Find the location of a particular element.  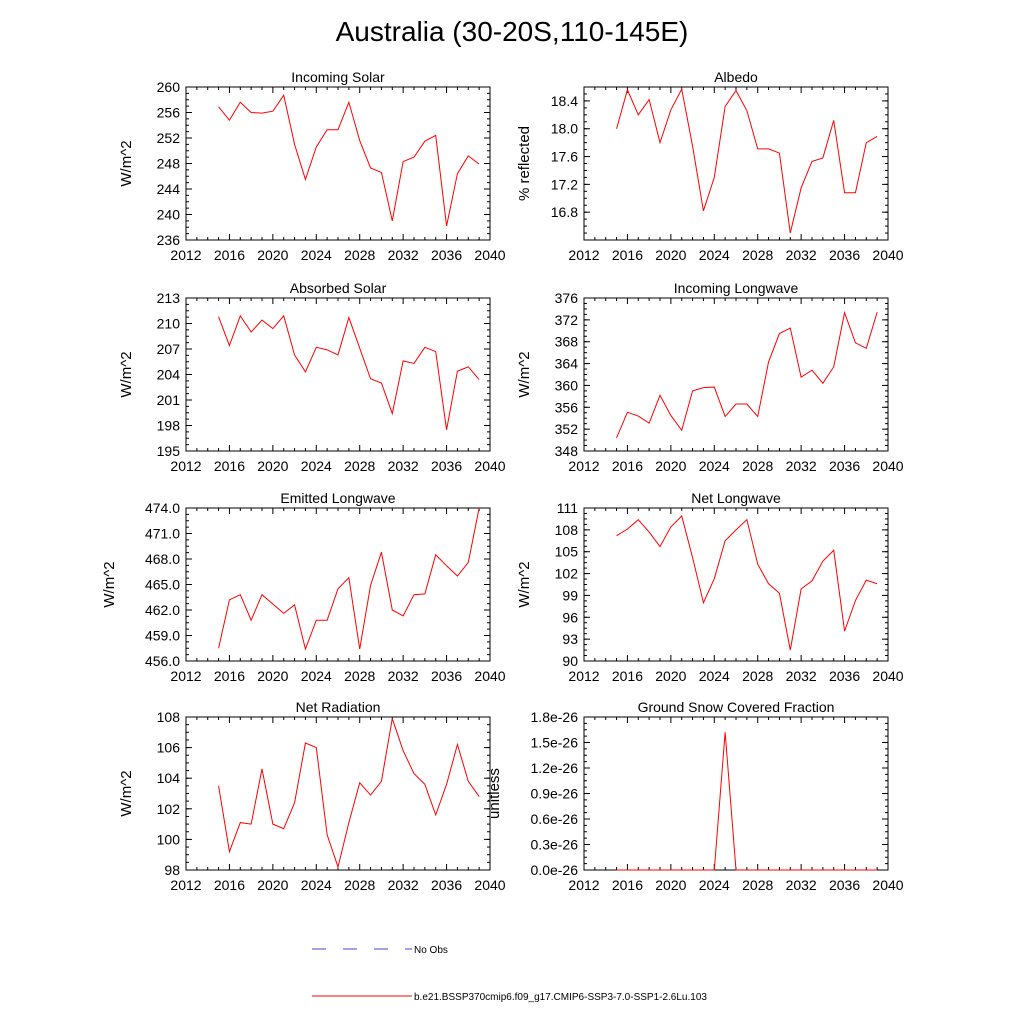

y-tick-label: 0.9e-26 is located at coordinates (555, 794).